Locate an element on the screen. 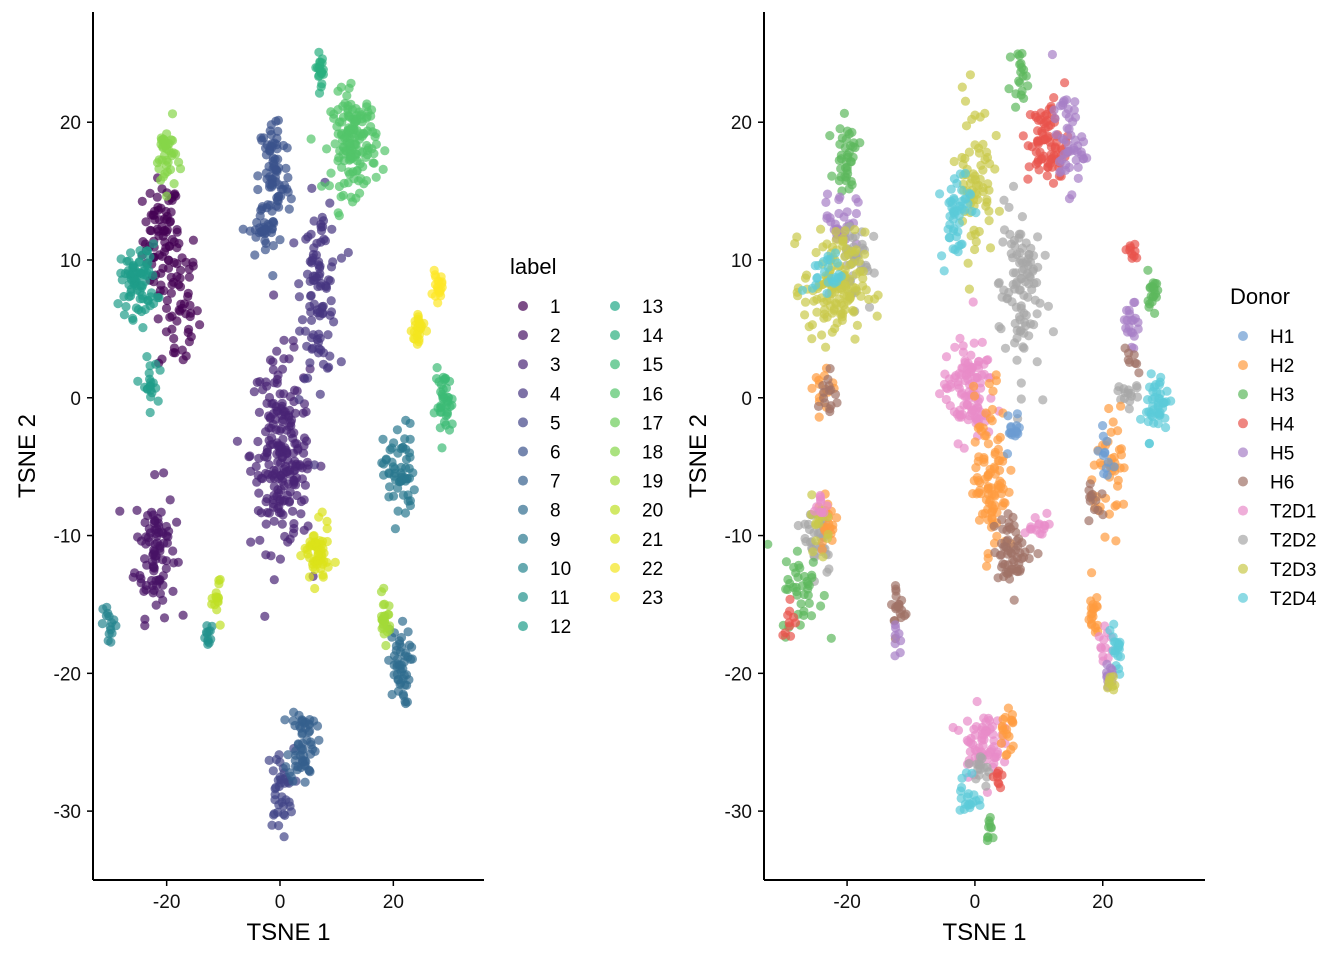 The width and height of the screenshot is (1344, 960). legend-label: H6 is located at coordinates (1282, 483).